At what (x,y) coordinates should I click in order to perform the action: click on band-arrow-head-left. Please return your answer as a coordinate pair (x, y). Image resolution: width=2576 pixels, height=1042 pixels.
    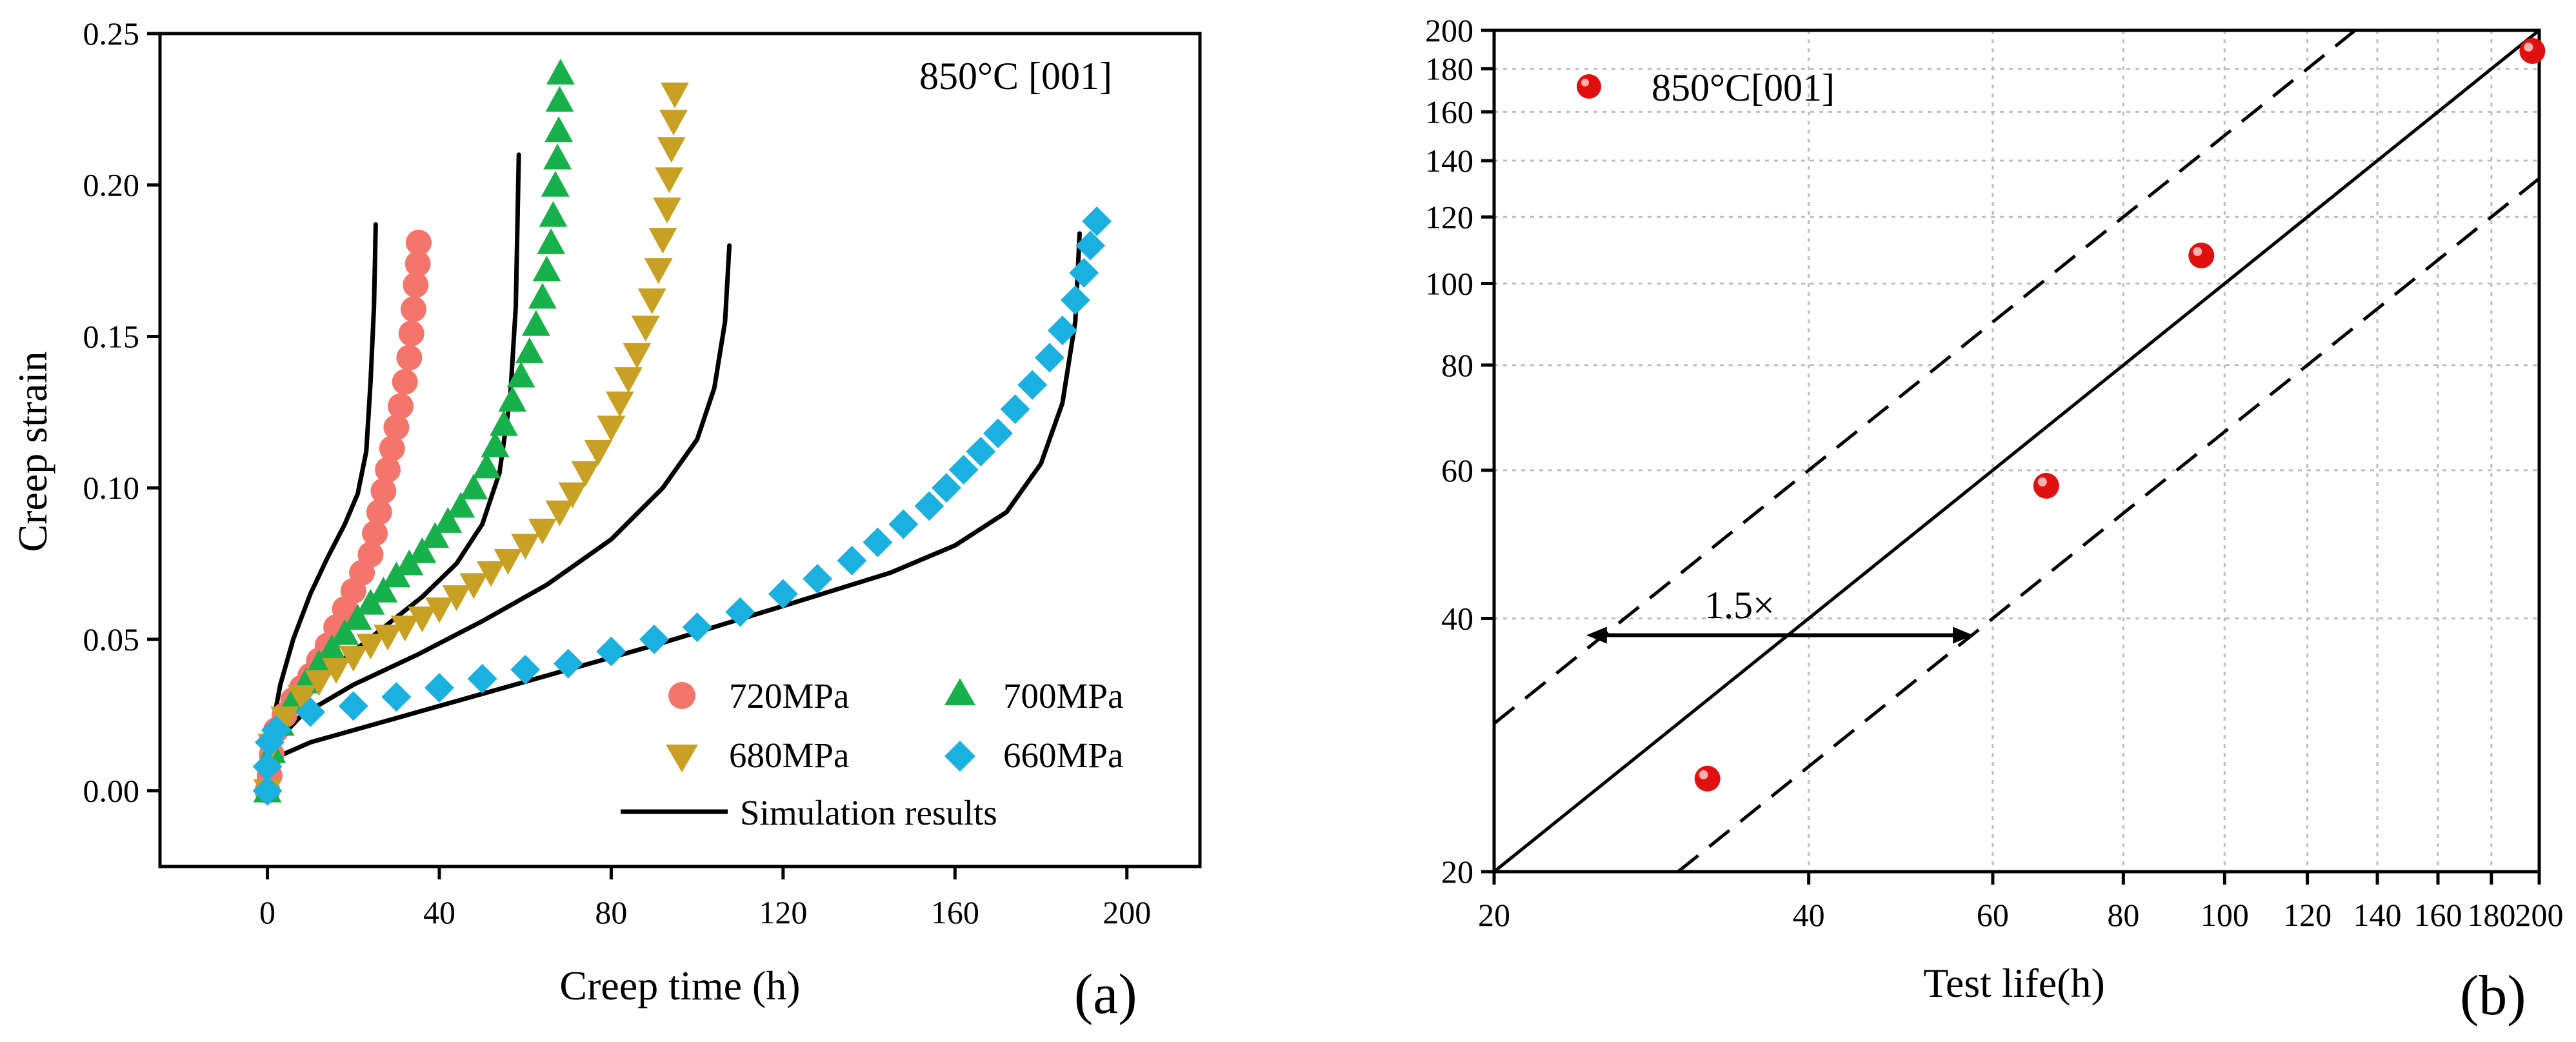
    Looking at the image, I should click on (1596, 635).